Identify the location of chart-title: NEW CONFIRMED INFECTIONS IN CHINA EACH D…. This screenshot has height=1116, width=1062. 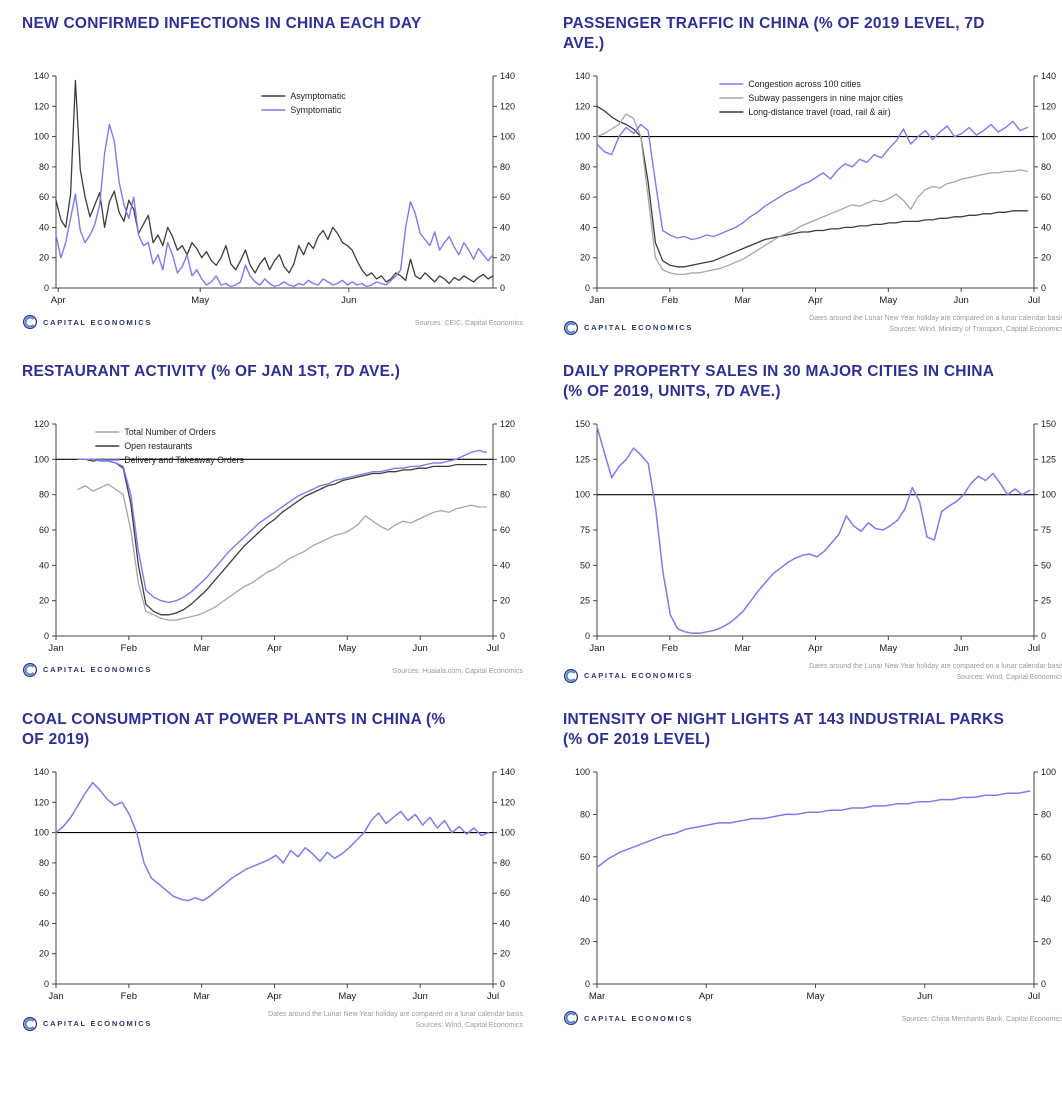
(222, 23).